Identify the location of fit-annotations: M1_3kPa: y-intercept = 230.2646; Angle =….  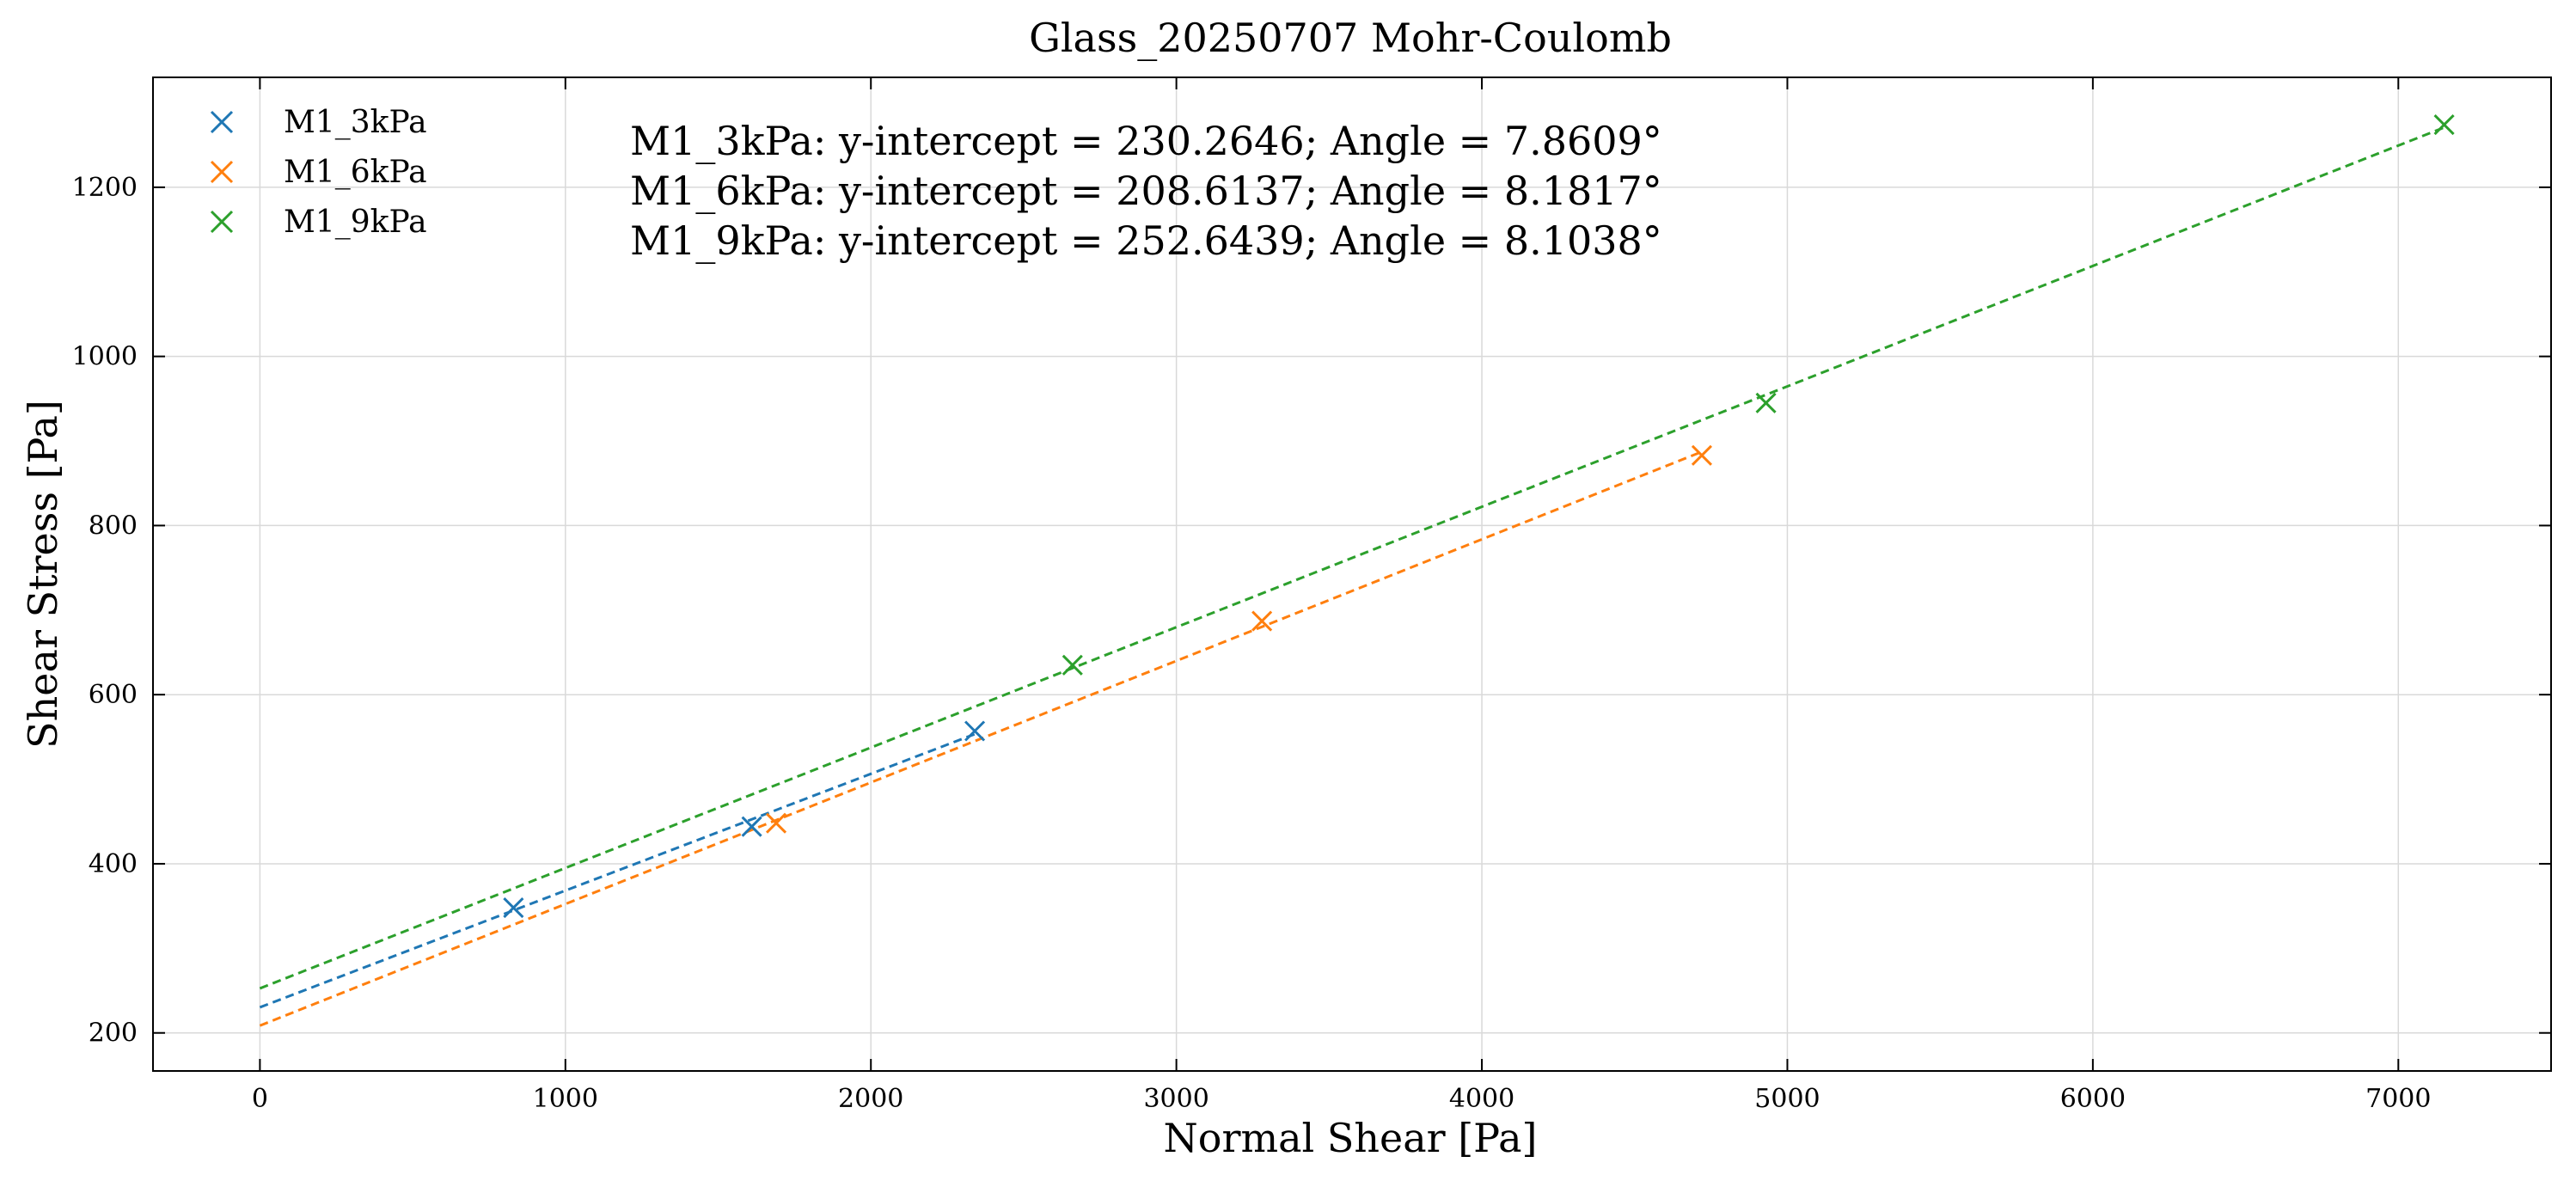
(1146, 191).